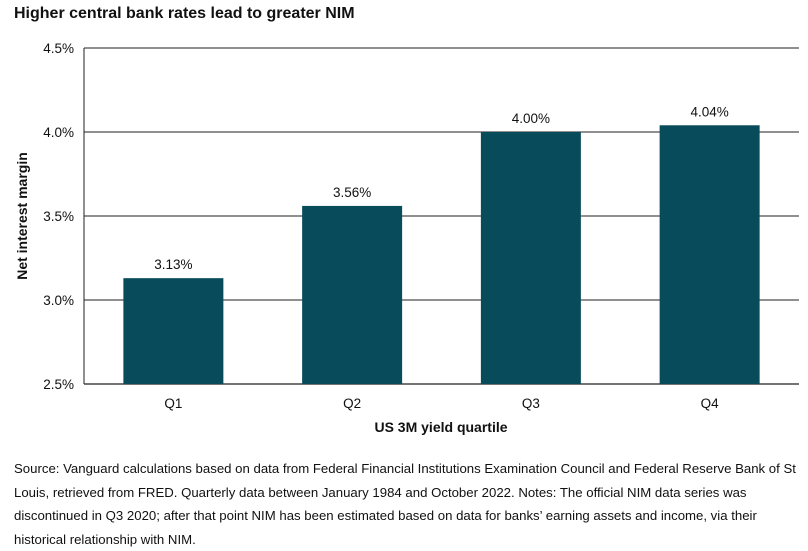 The image size is (808, 551). What do you see at coordinates (710, 403) in the screenshot?
I see `x-tick-label: Q4` at bounding box center [710, 403].